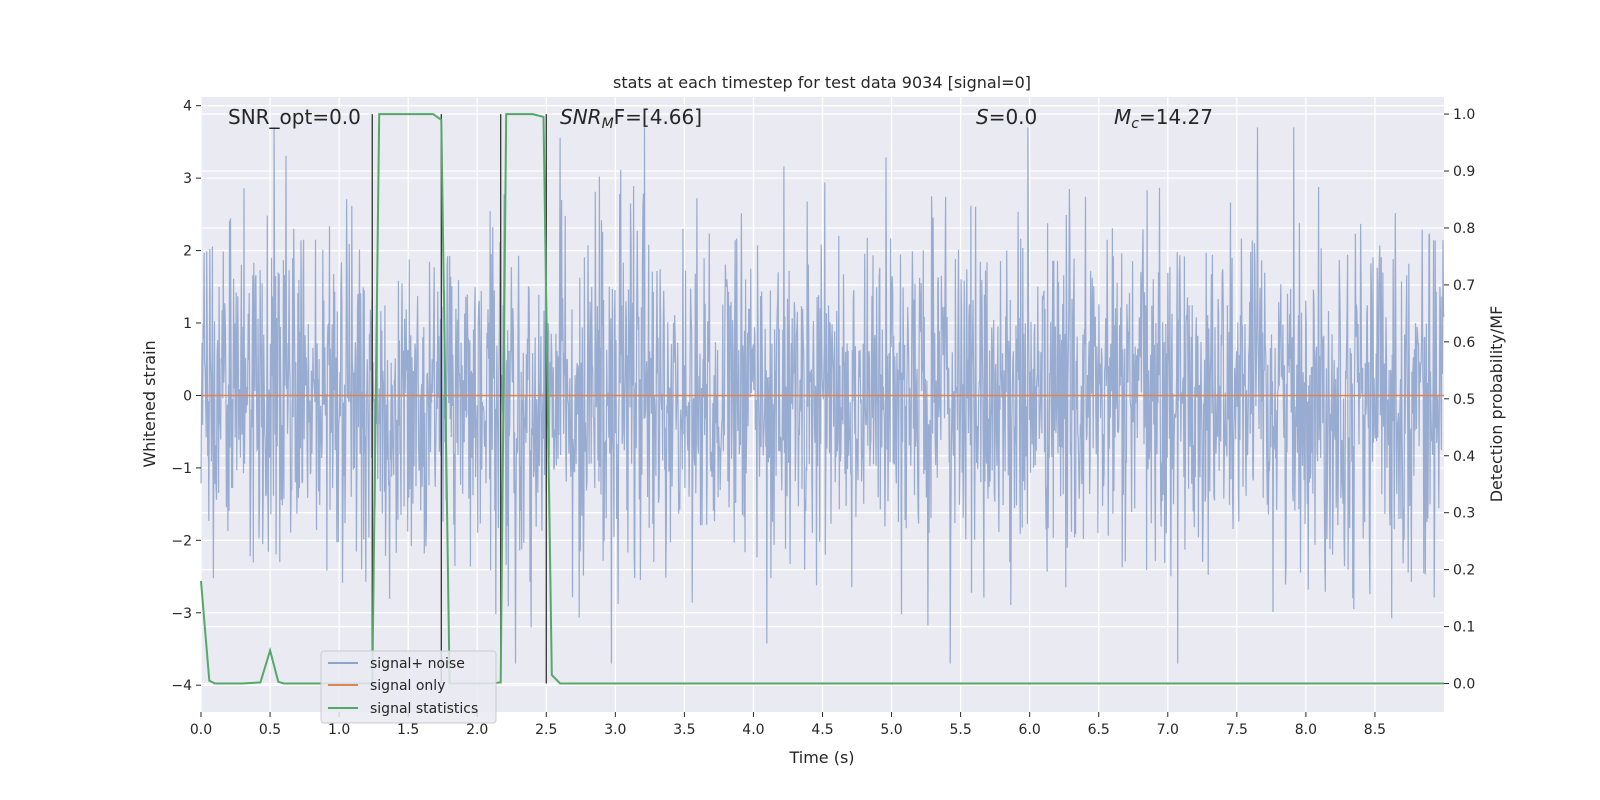 The image size is (1600, 800). I want to click on x-tick-label: 2.0, so click(477, 730).